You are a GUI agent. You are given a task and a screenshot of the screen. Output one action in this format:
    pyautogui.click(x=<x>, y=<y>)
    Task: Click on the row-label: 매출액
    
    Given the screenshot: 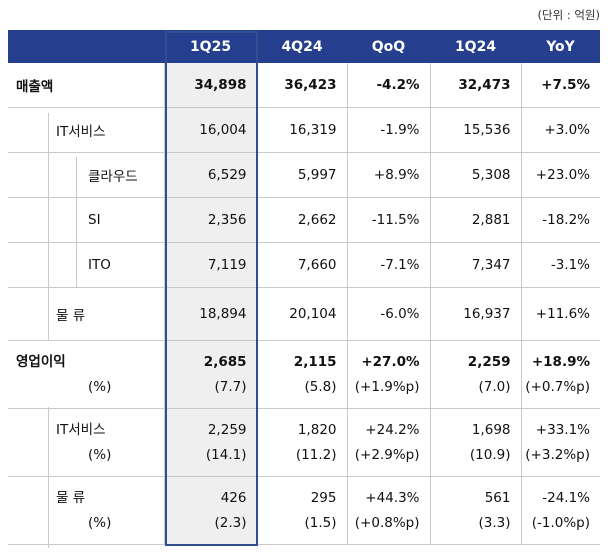 What is the action you would take?
    pyautogui.click(x=86, y=85)
    